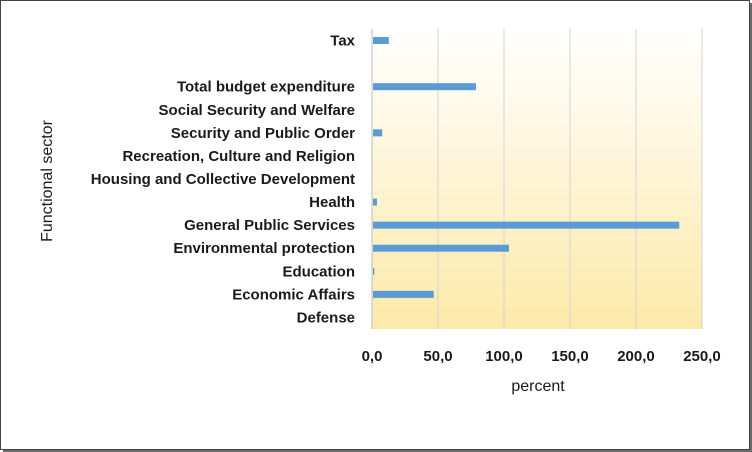  Describe the element at coordinates (342, 41) in the screenshot. I see `category-label: Tax` at that location.